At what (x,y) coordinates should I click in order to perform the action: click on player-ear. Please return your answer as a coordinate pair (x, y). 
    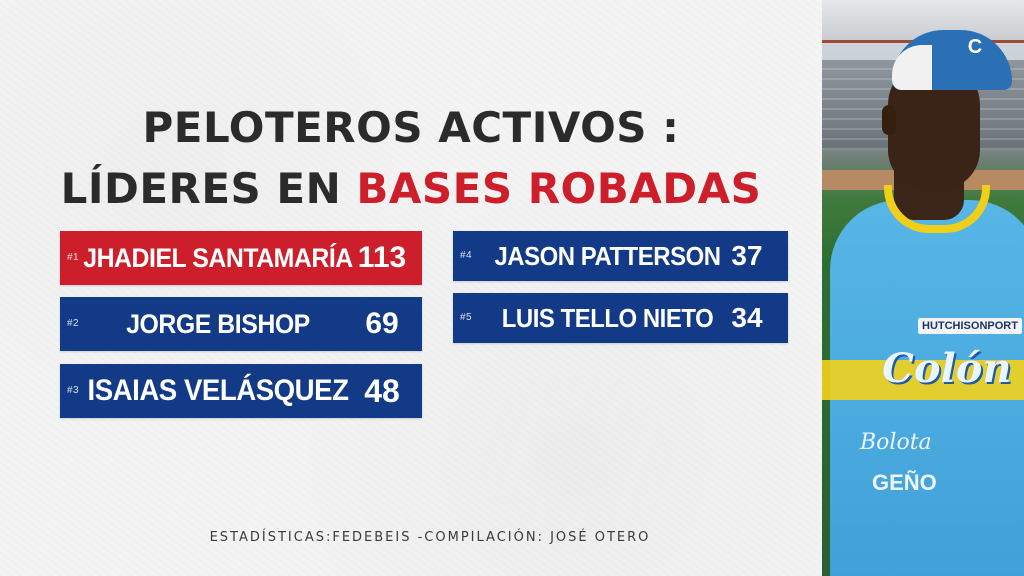
    Looking at the image, I should click on (889, 120).